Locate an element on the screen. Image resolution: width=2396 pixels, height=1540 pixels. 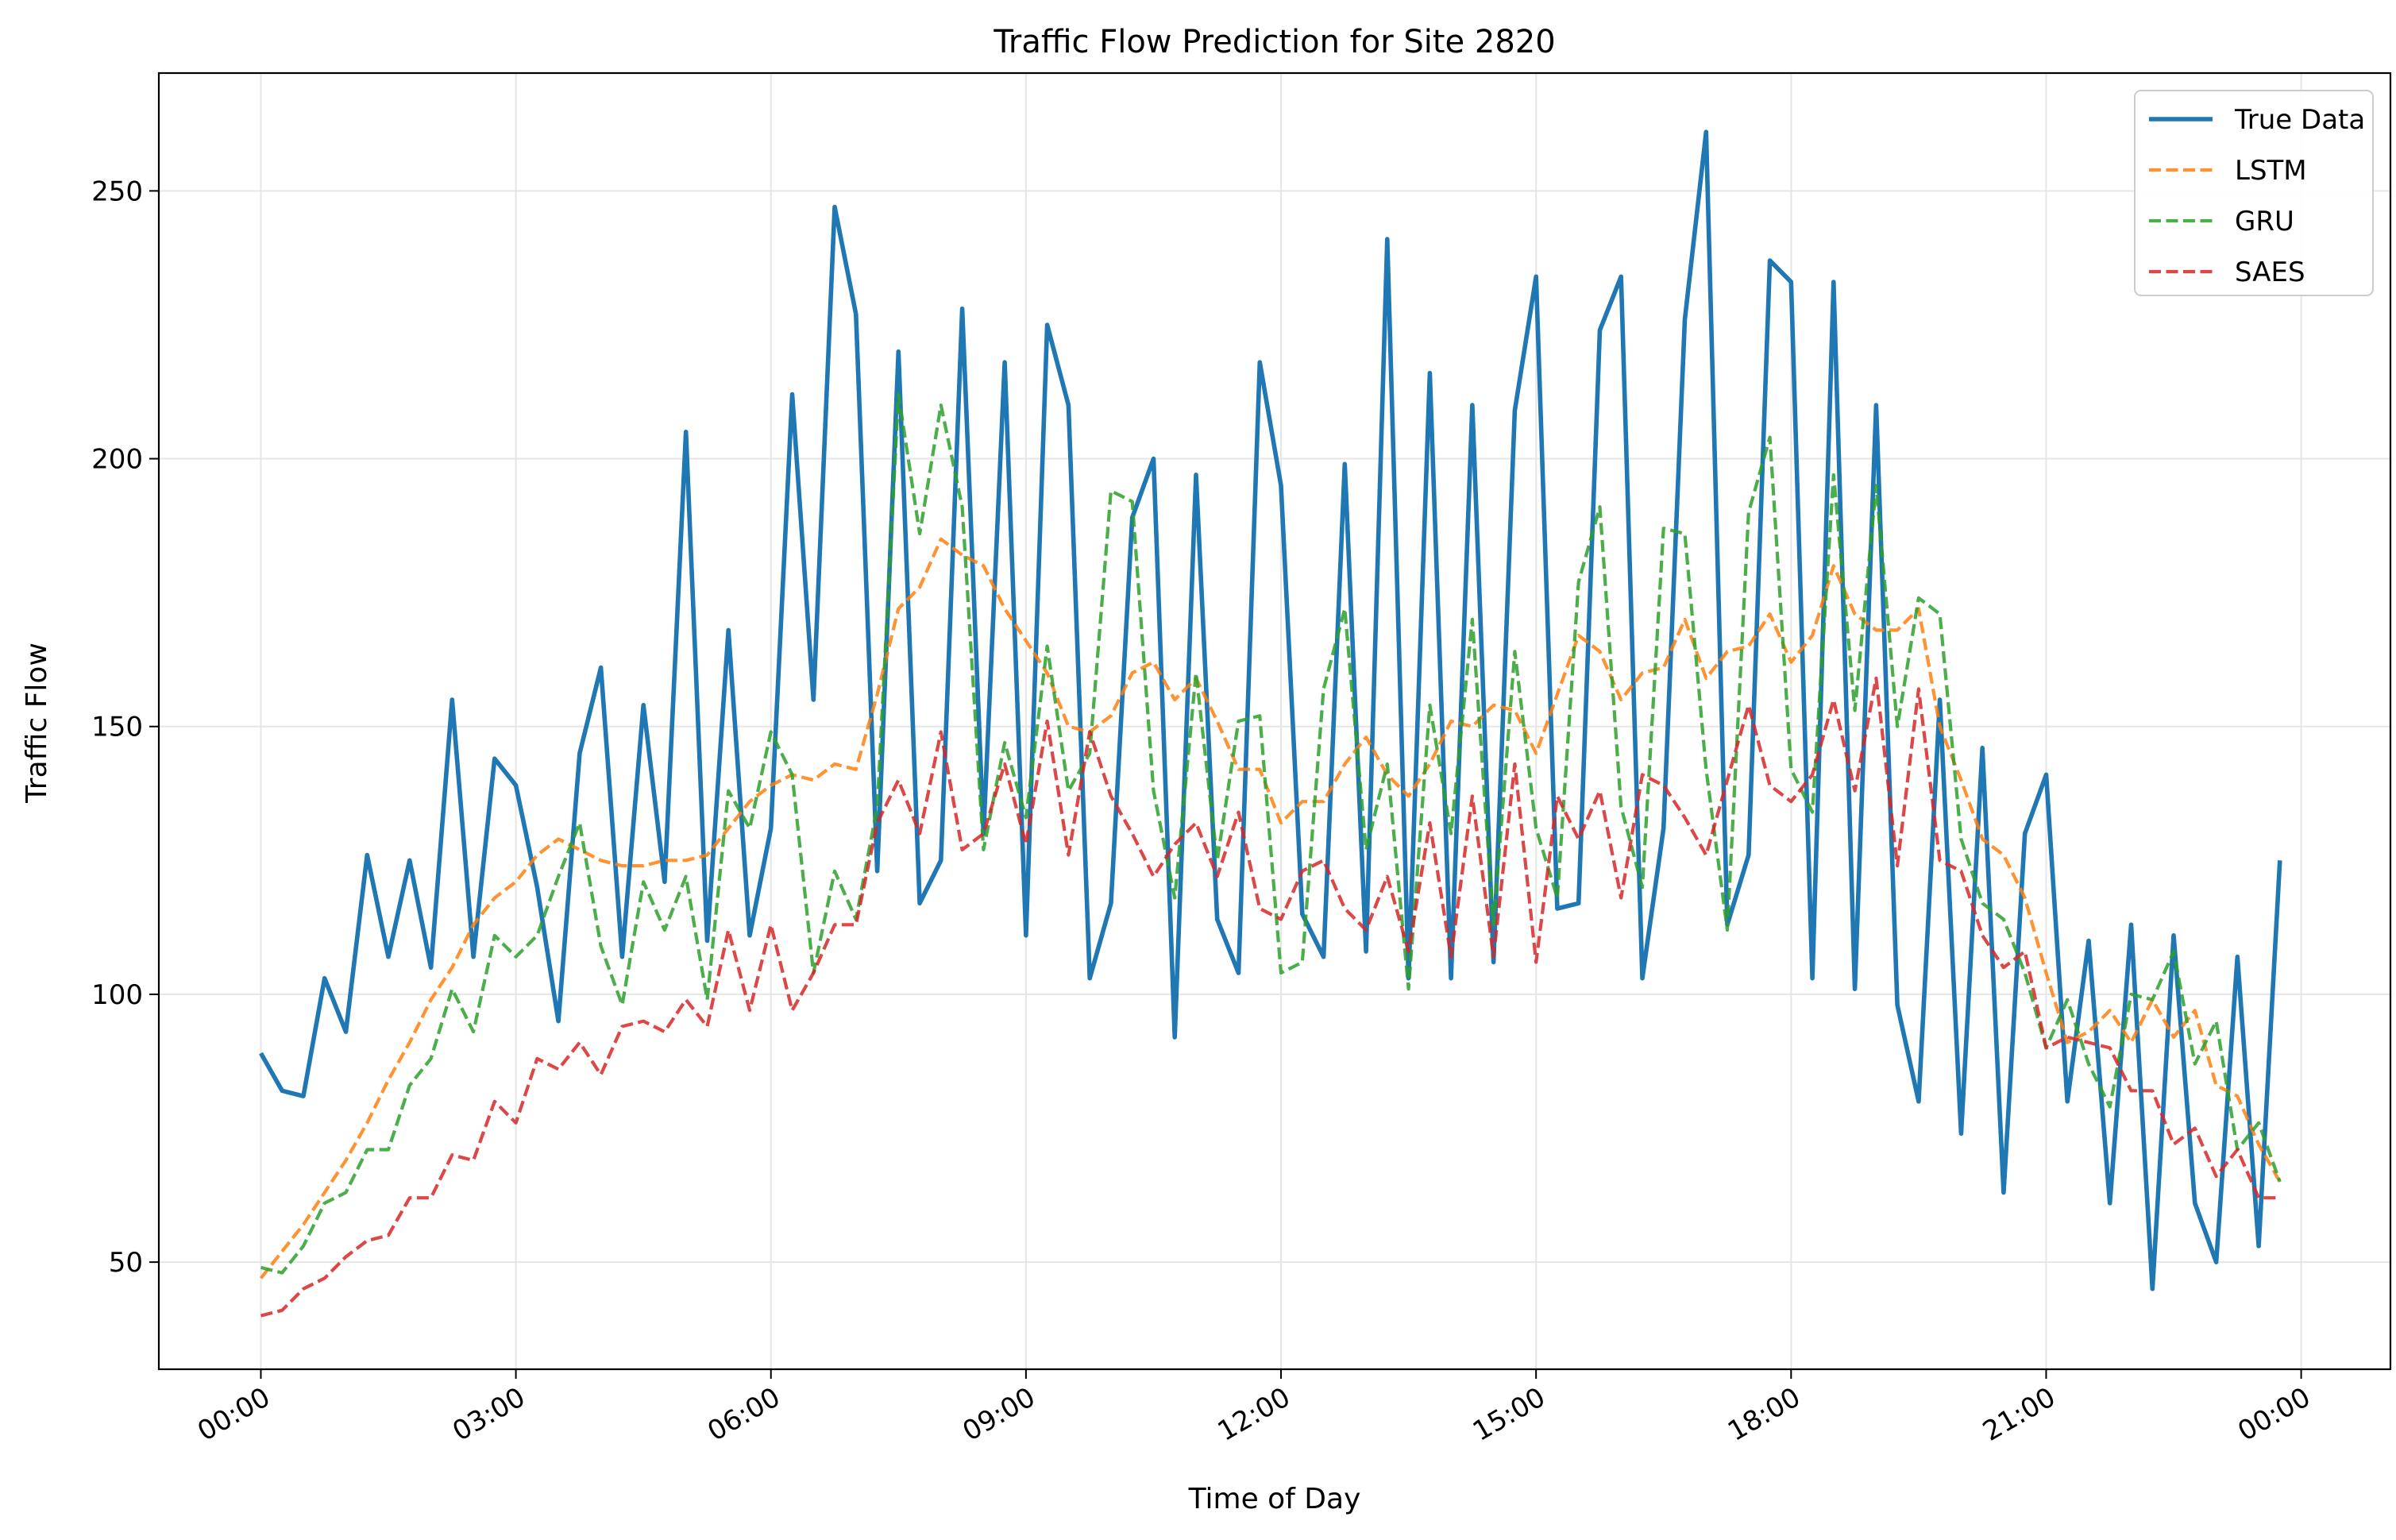
chart-title: Traffic Flow Prediction for Site 2820 is located at coordinates (1274, 42).